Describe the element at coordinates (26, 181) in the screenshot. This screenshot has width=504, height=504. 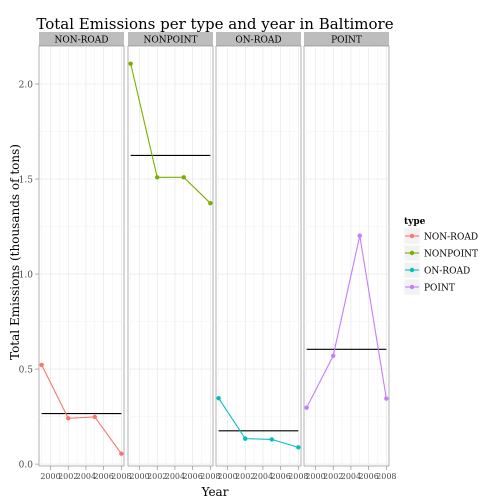
I see `y-tick-label: 1.5` at that location.